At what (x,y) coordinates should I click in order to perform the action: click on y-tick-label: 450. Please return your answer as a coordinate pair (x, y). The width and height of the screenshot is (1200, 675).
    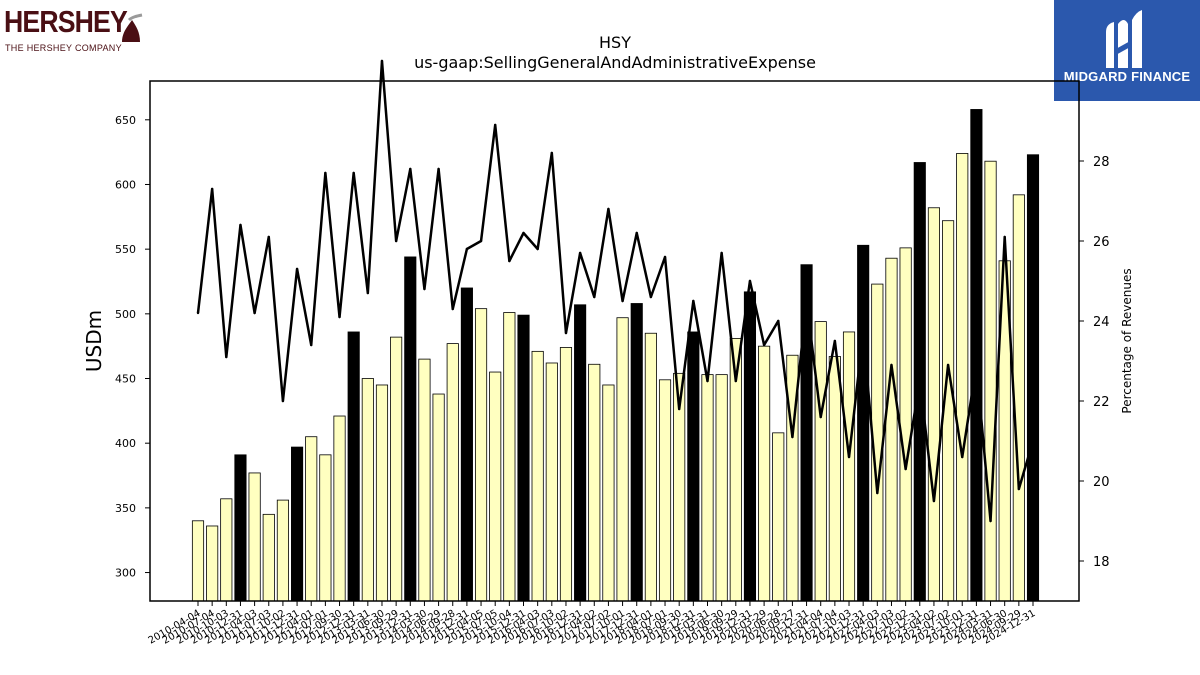
    Looking at the image, I should click on (125, 379).